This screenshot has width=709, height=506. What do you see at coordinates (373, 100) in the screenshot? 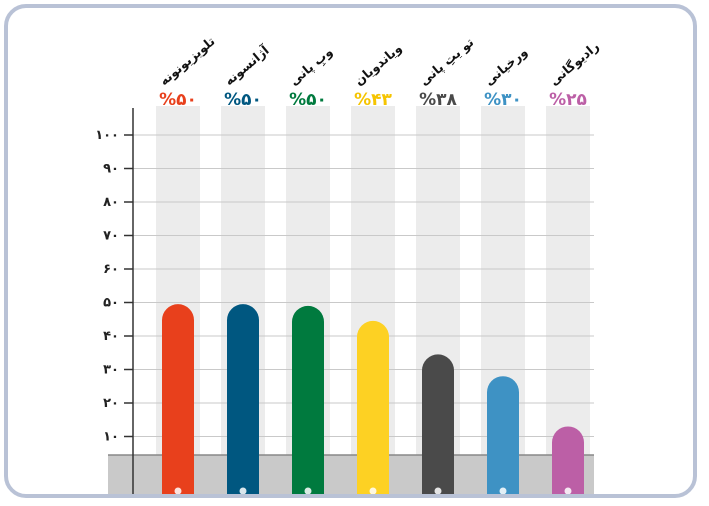
I see `value-label: %۴۳` at bounding box center [373, 100].